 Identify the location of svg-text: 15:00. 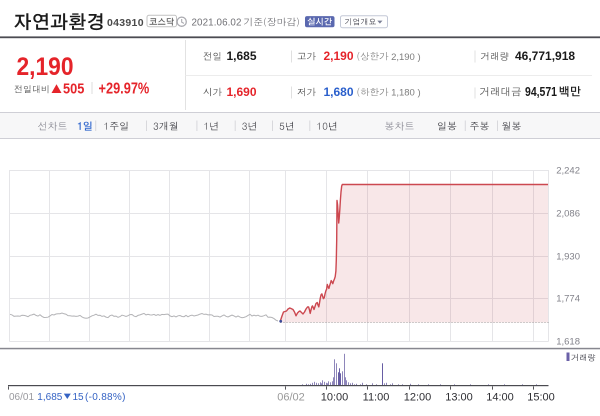
(541, 397).